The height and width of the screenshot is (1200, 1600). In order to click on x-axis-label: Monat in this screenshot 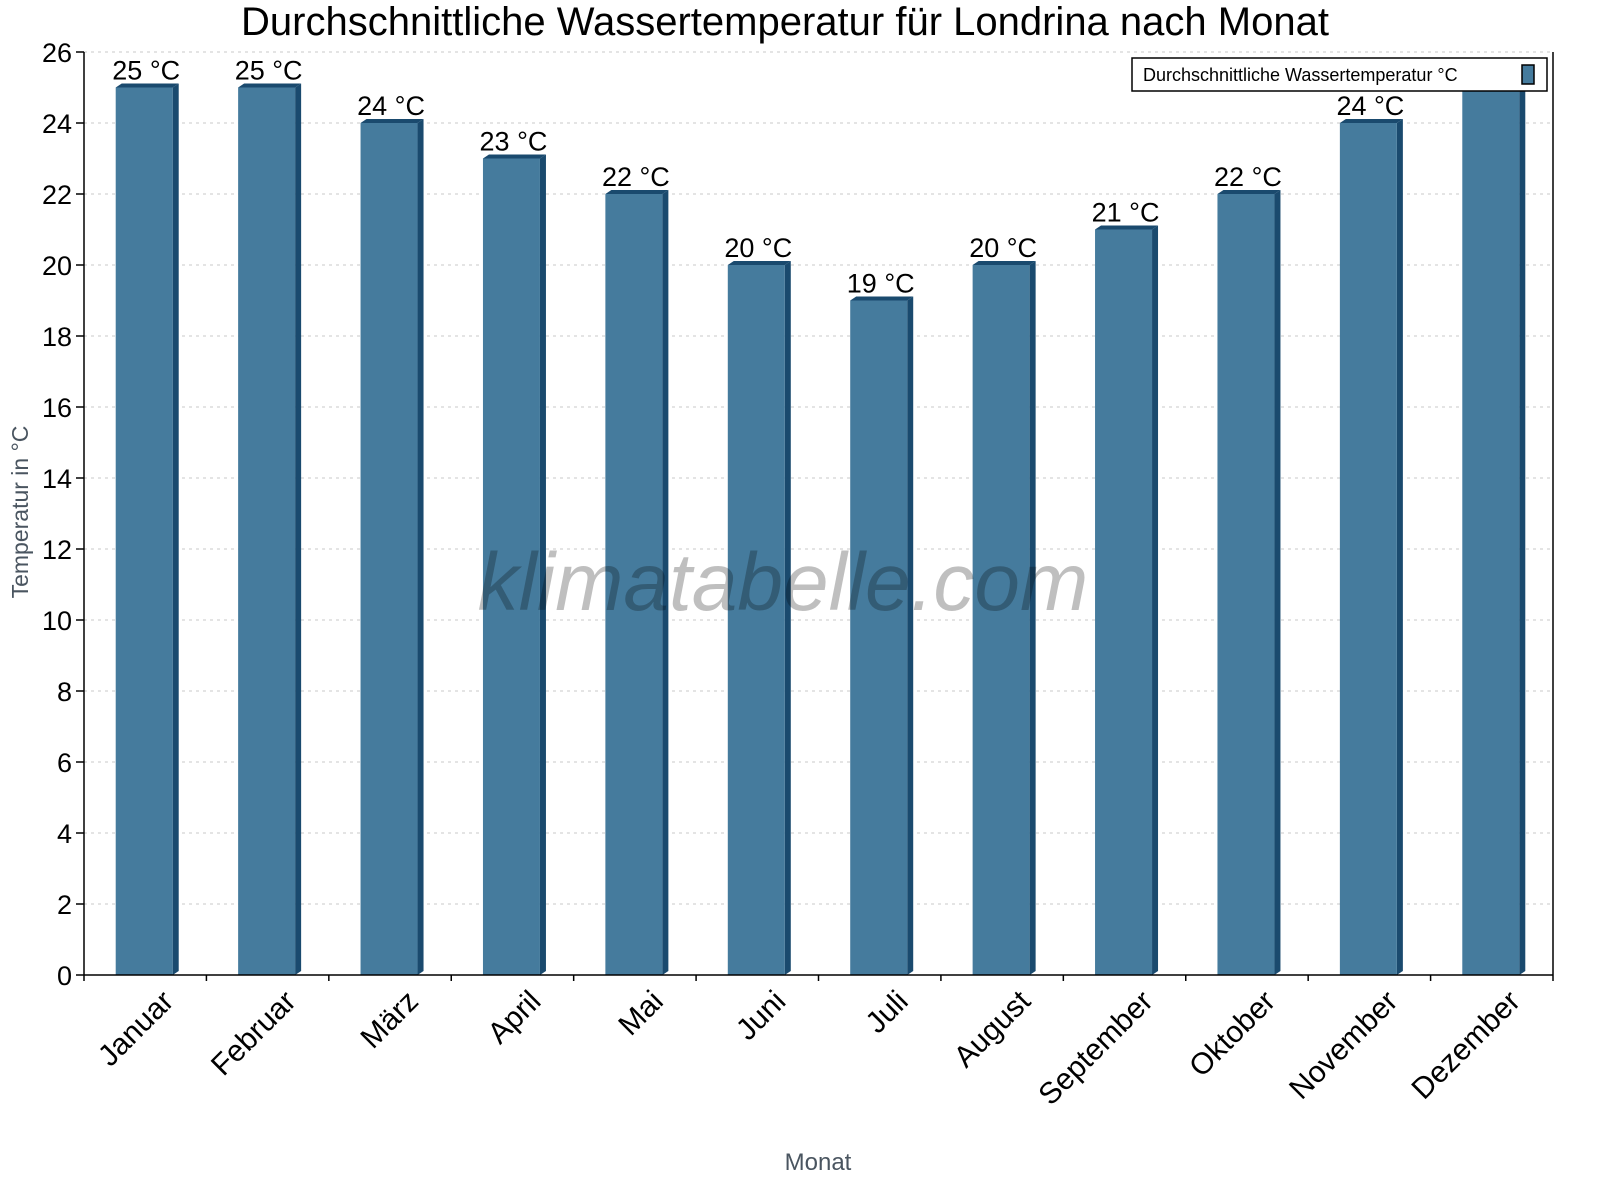, I will do `click(818, 1162)`.